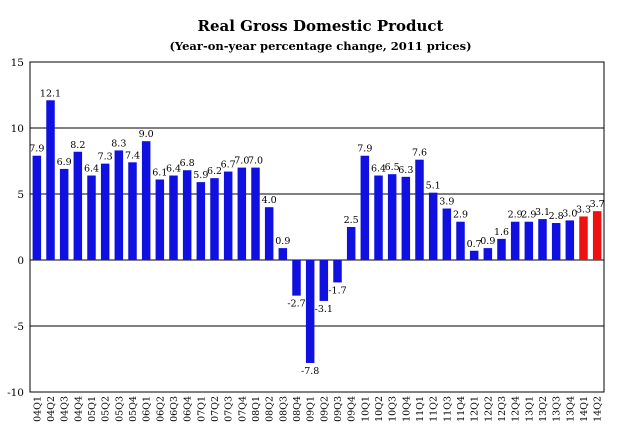 This screenshot has height=448, width=641. Describe the element at coordinates (556, 241) in the screenshot. I see `bar-13Q3` at that location.